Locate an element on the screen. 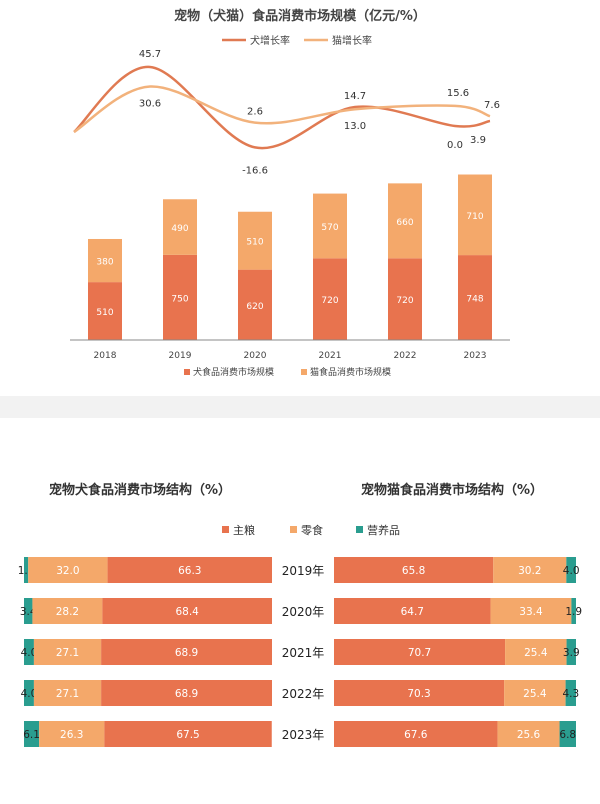 Image resolution: width=600 pixels, height=804 pixels. x-tick-2021: 2021 is located at coordinates (330, 356).